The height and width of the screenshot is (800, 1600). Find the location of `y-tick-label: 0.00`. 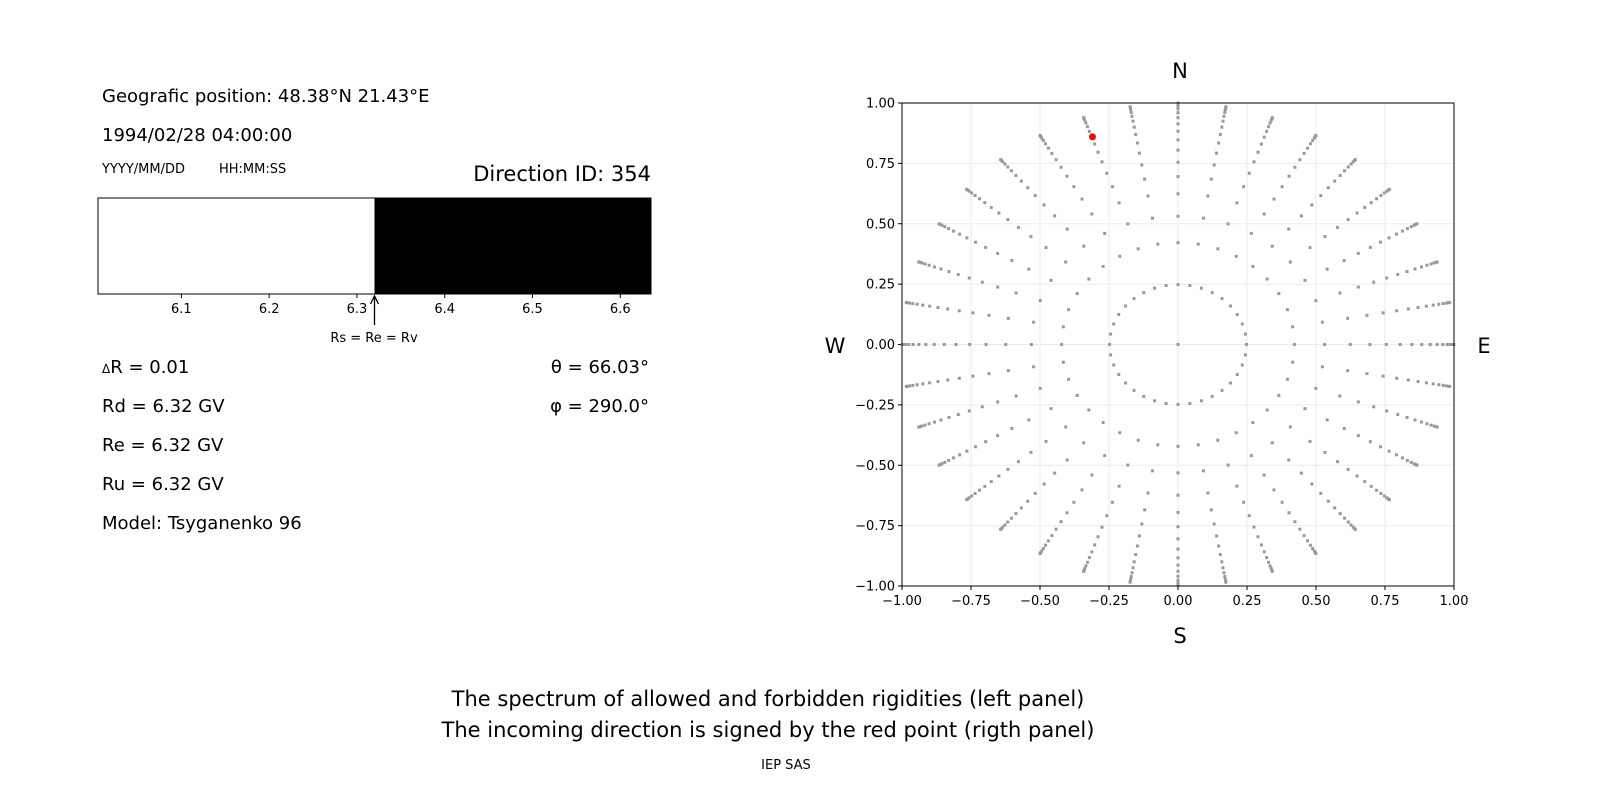

y-tick-label: 0.00 is located at coordinates (880, 345).